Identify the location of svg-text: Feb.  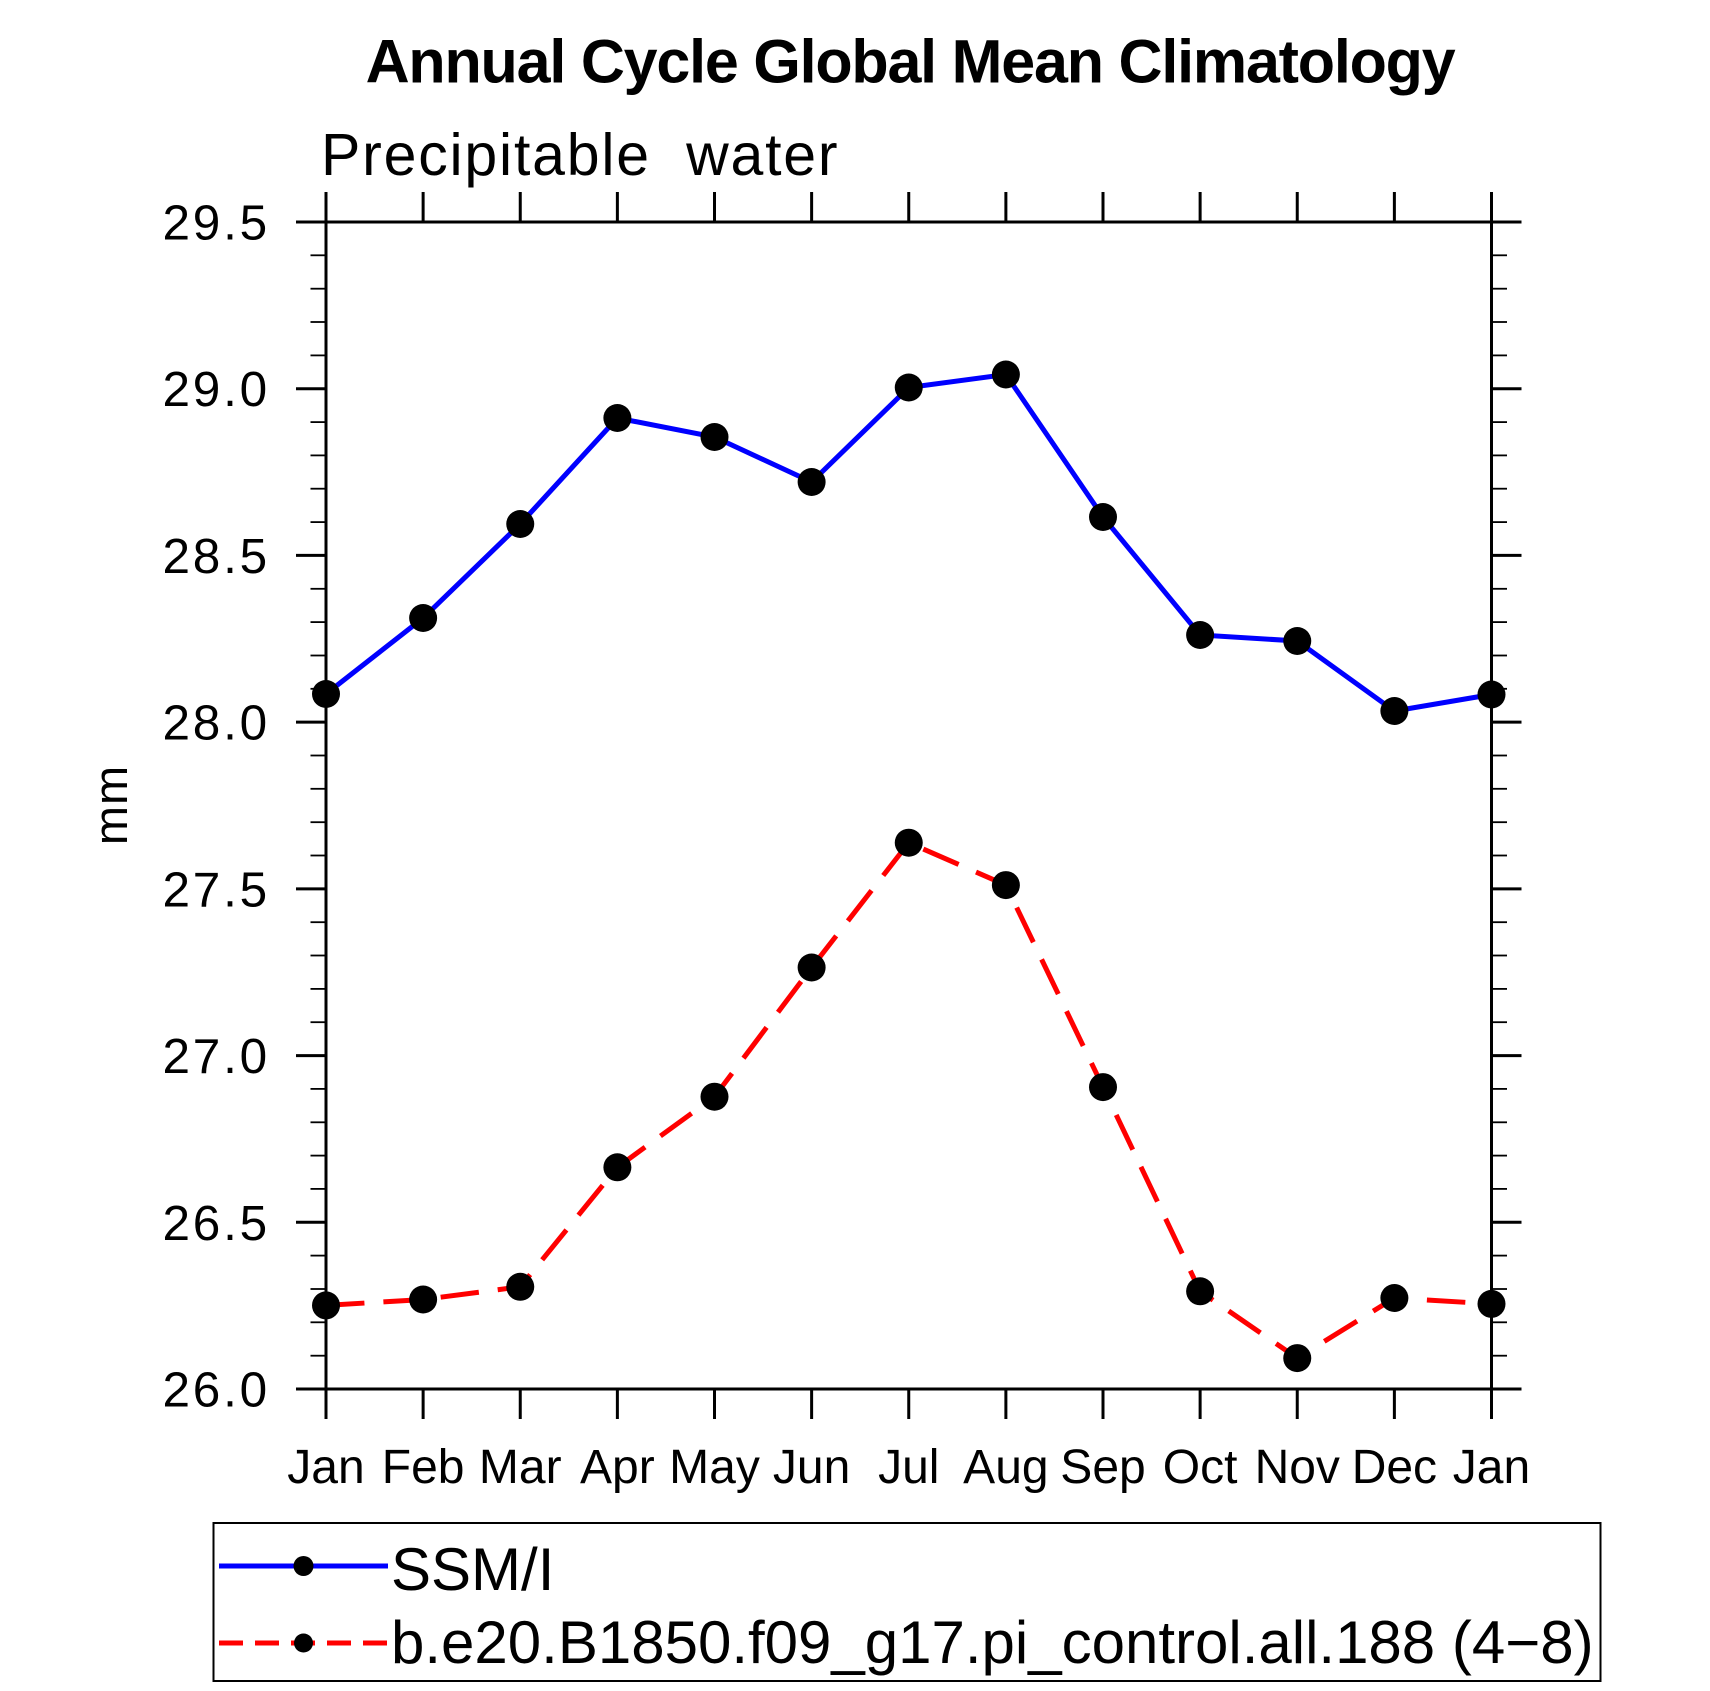
(423, 1467).